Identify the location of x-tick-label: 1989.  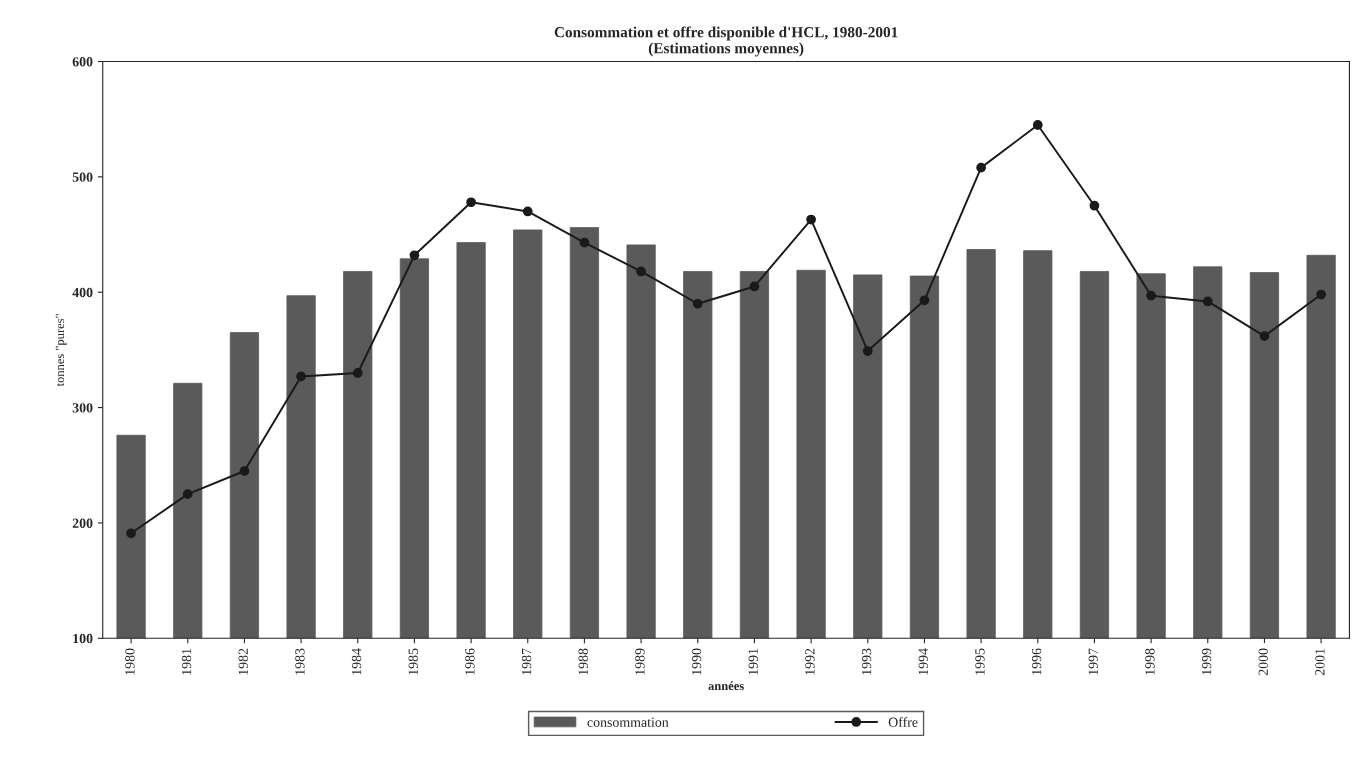
(640, 661).